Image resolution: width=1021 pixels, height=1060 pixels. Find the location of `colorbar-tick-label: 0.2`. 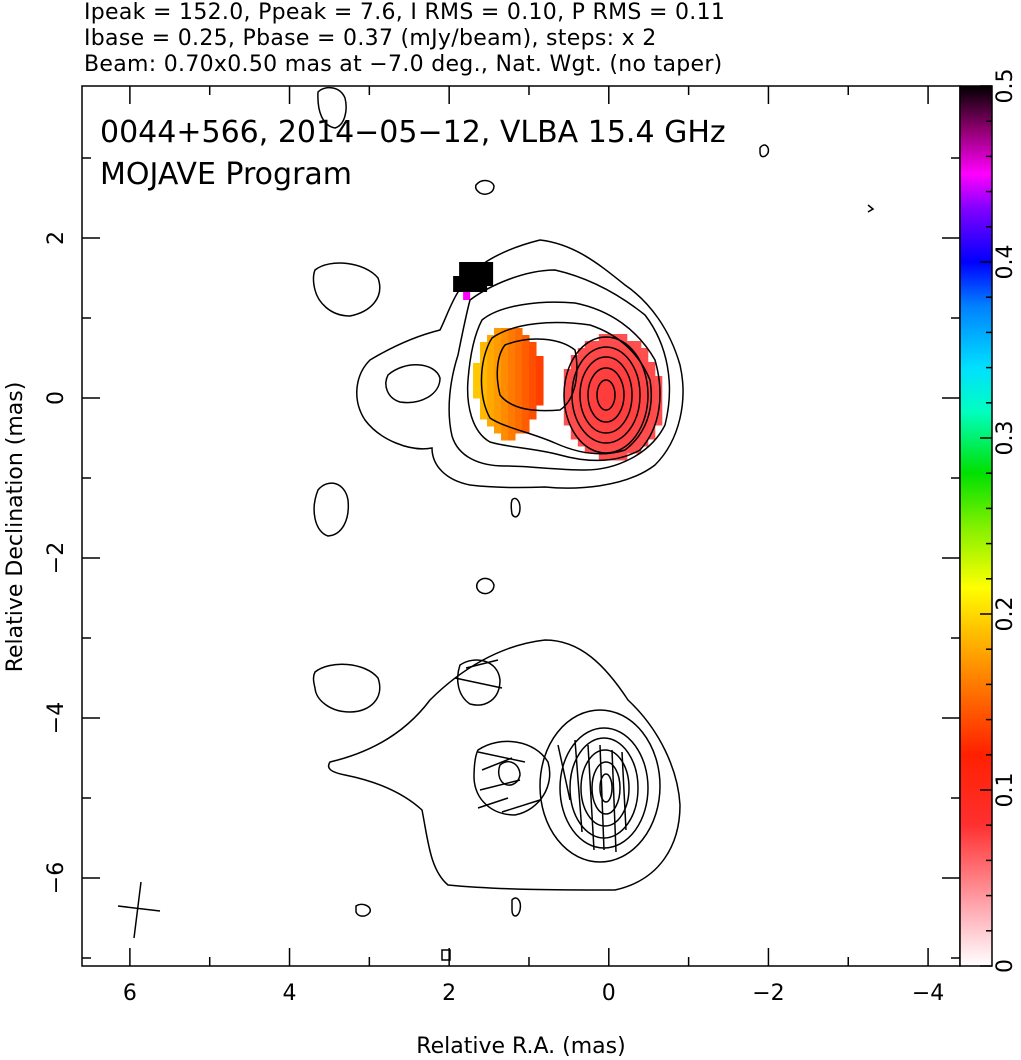

colorbar-tick-label: 0.2 is located at coordinates (1005, 614).